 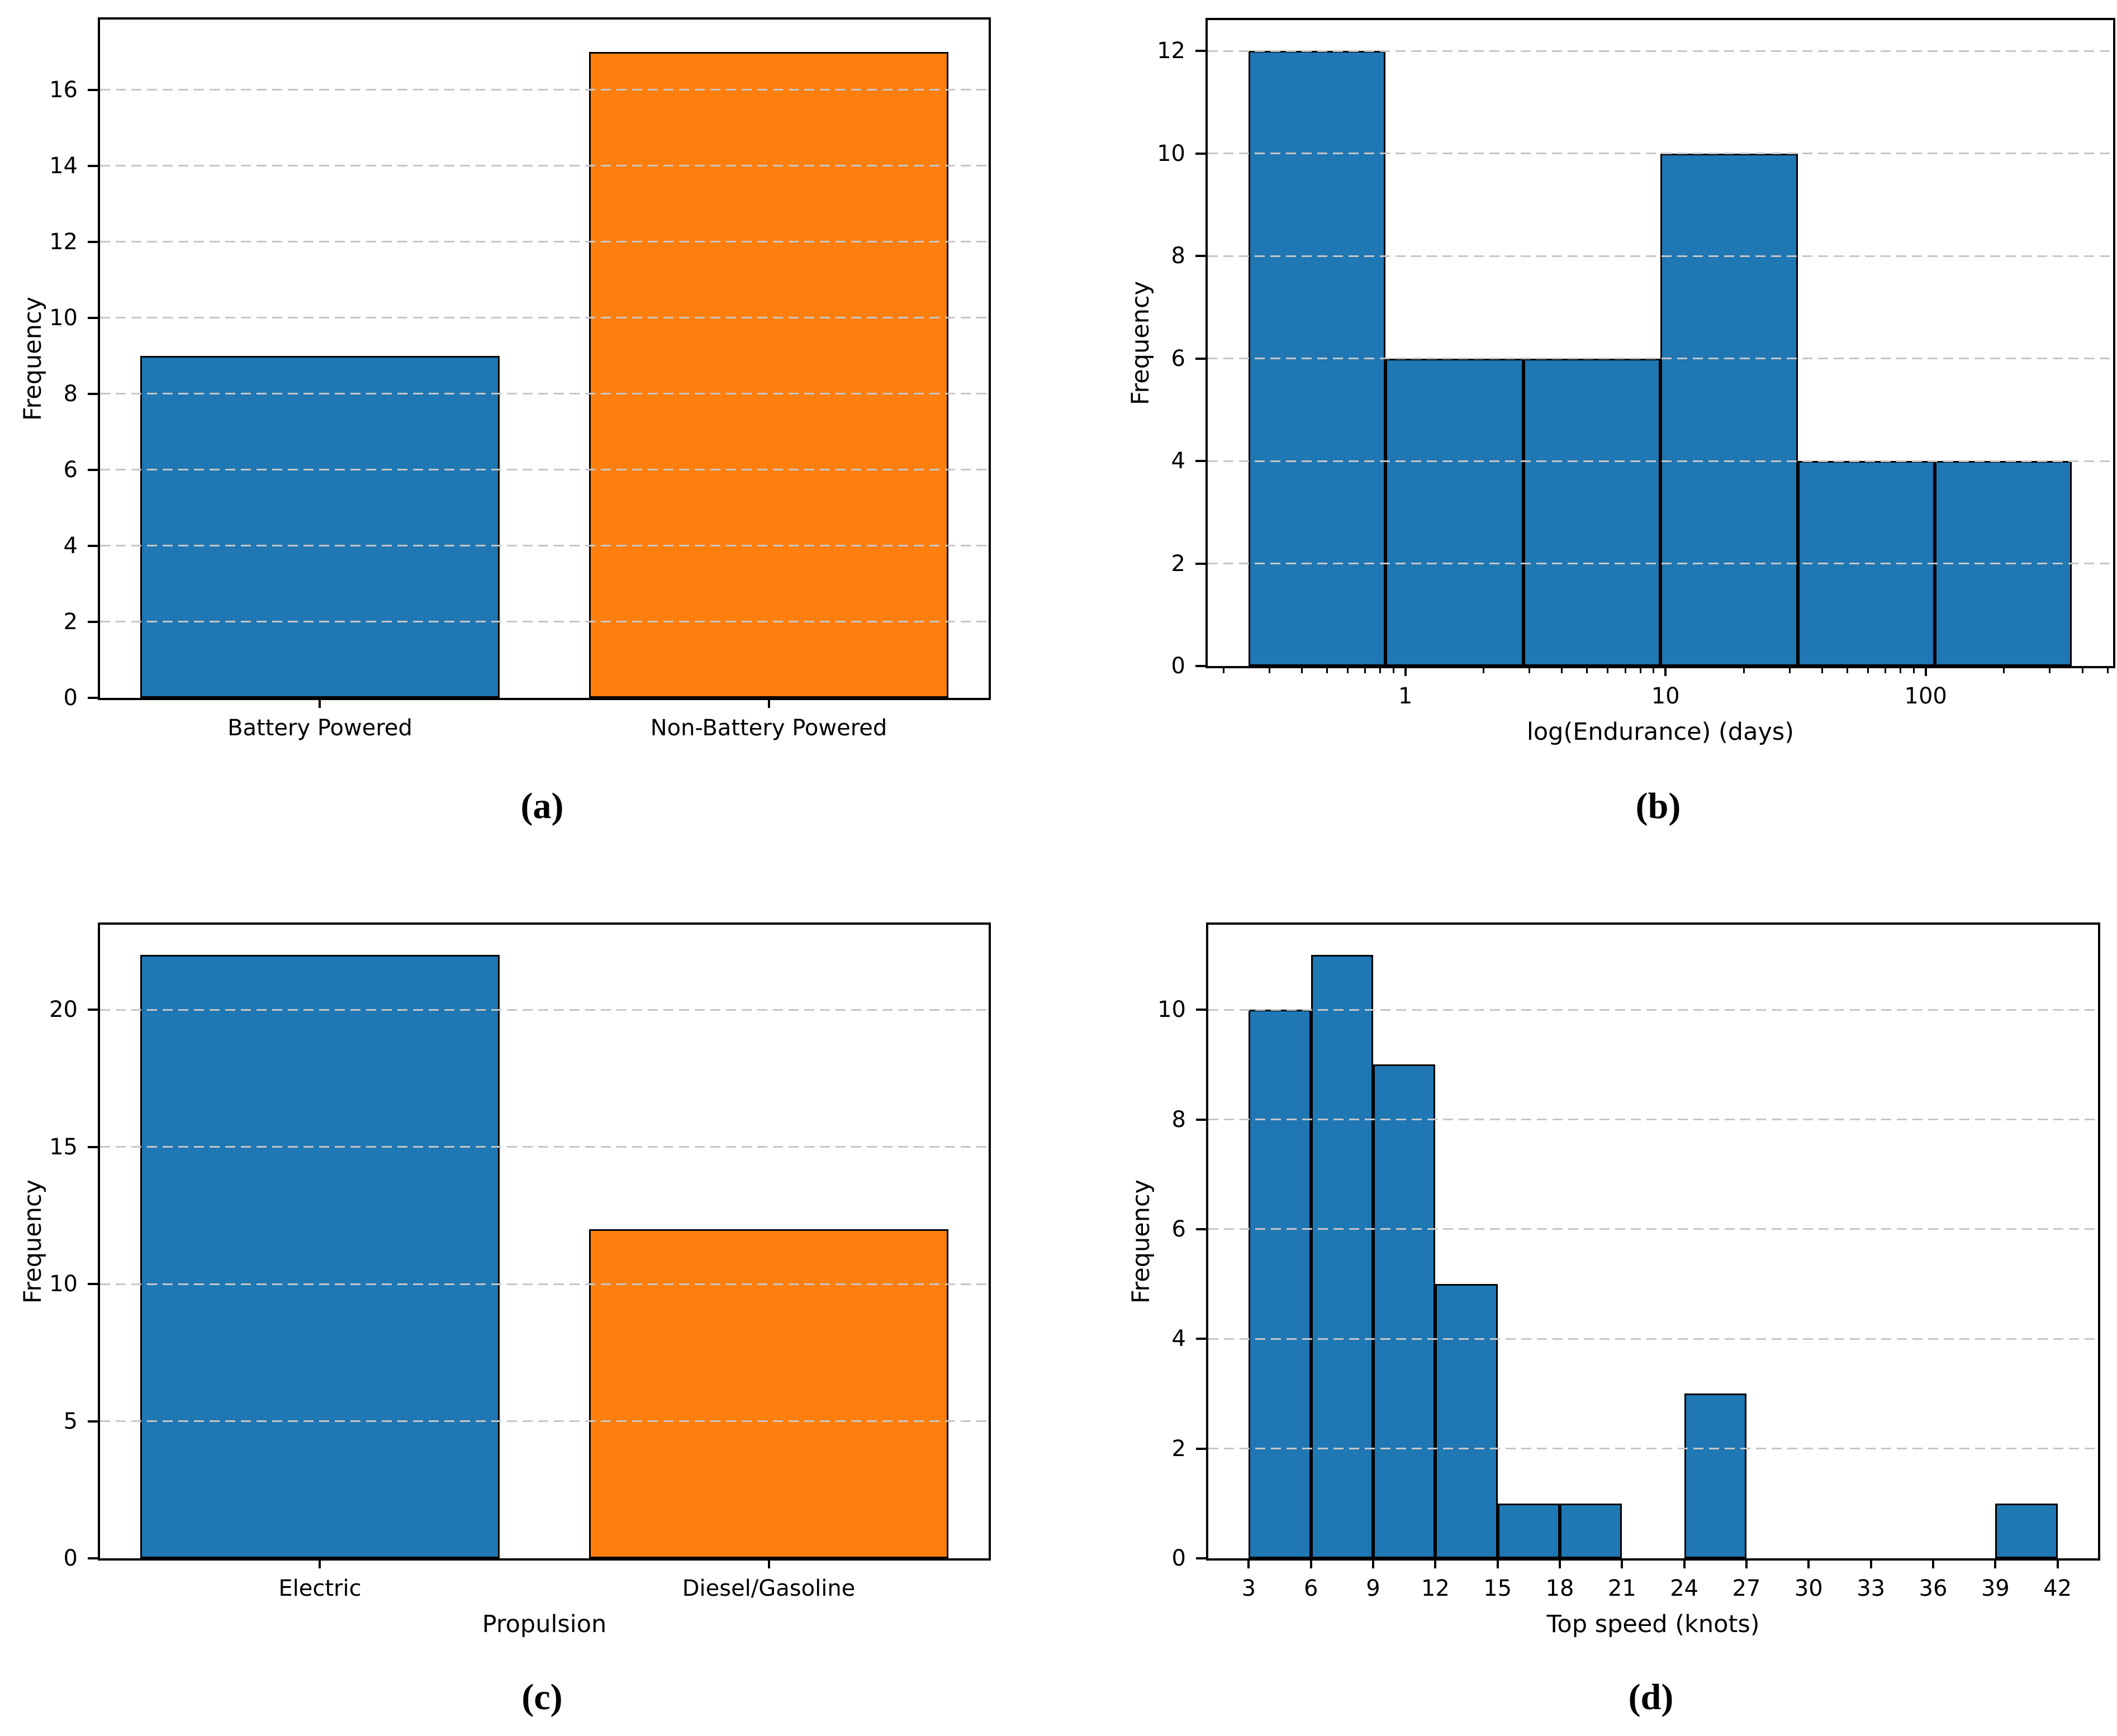 I want to click on y-tick-label: 8, so click(x=1179, y=1119).